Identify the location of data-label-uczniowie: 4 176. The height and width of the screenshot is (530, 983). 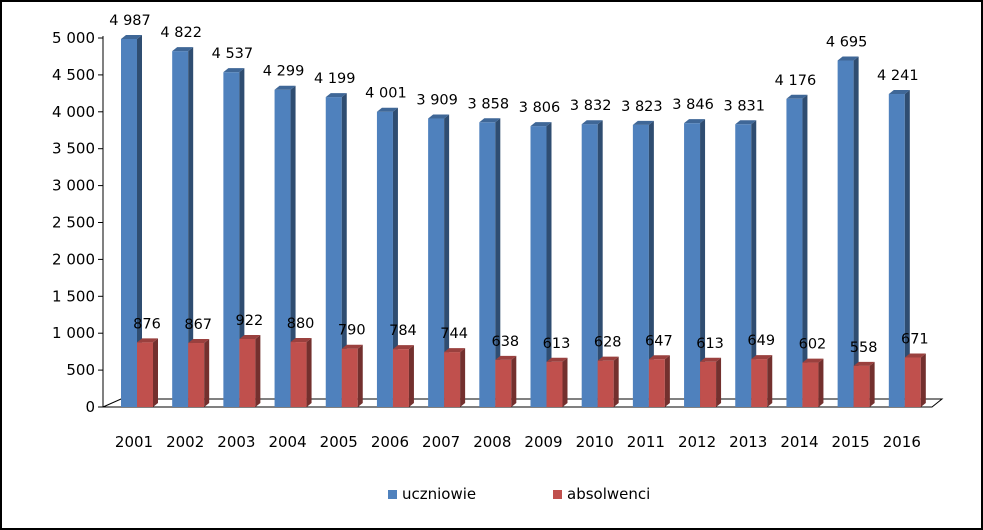
(796, 81).